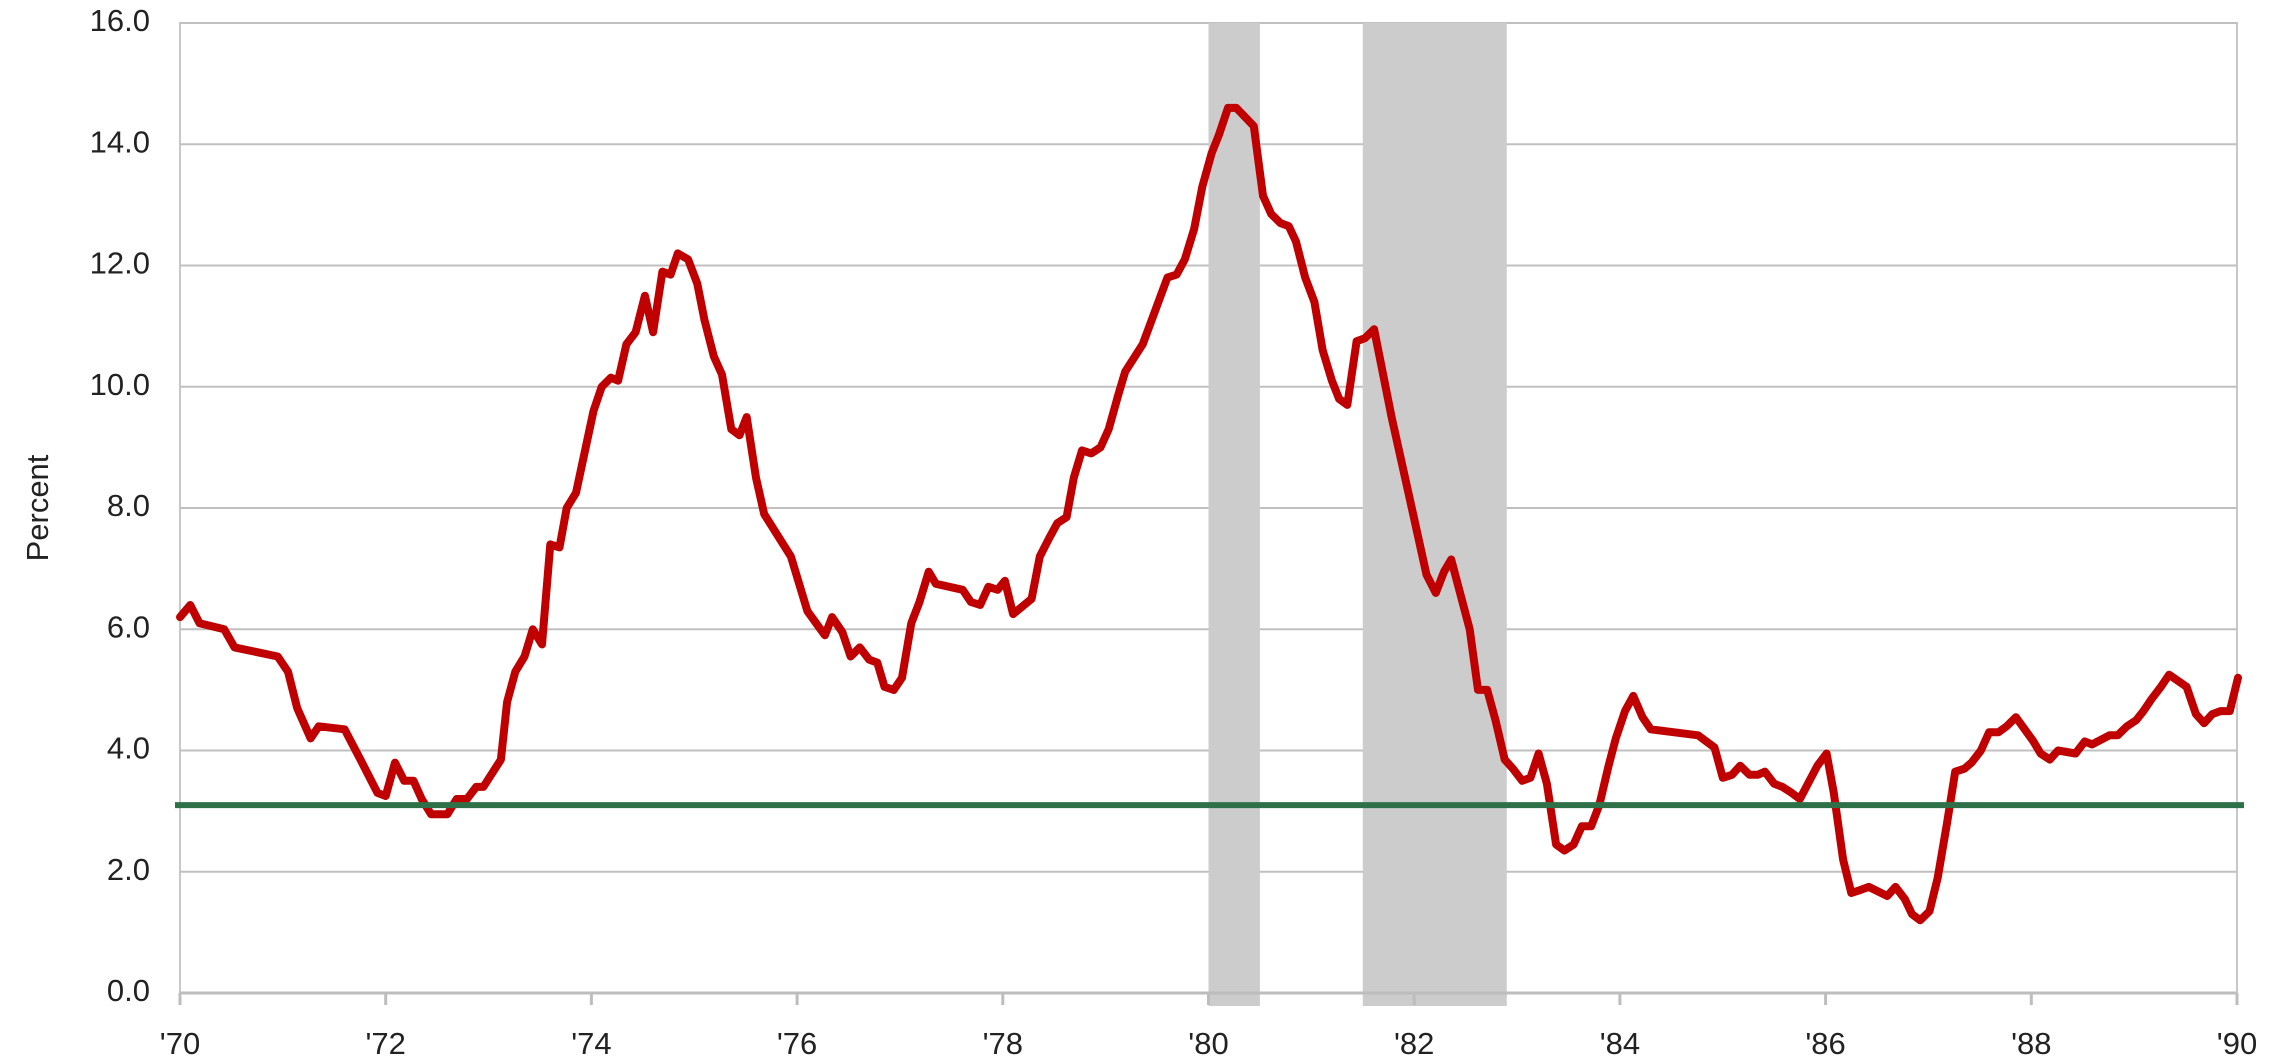  I want to click on y-tick-label: 2.0, so click(128, 869).